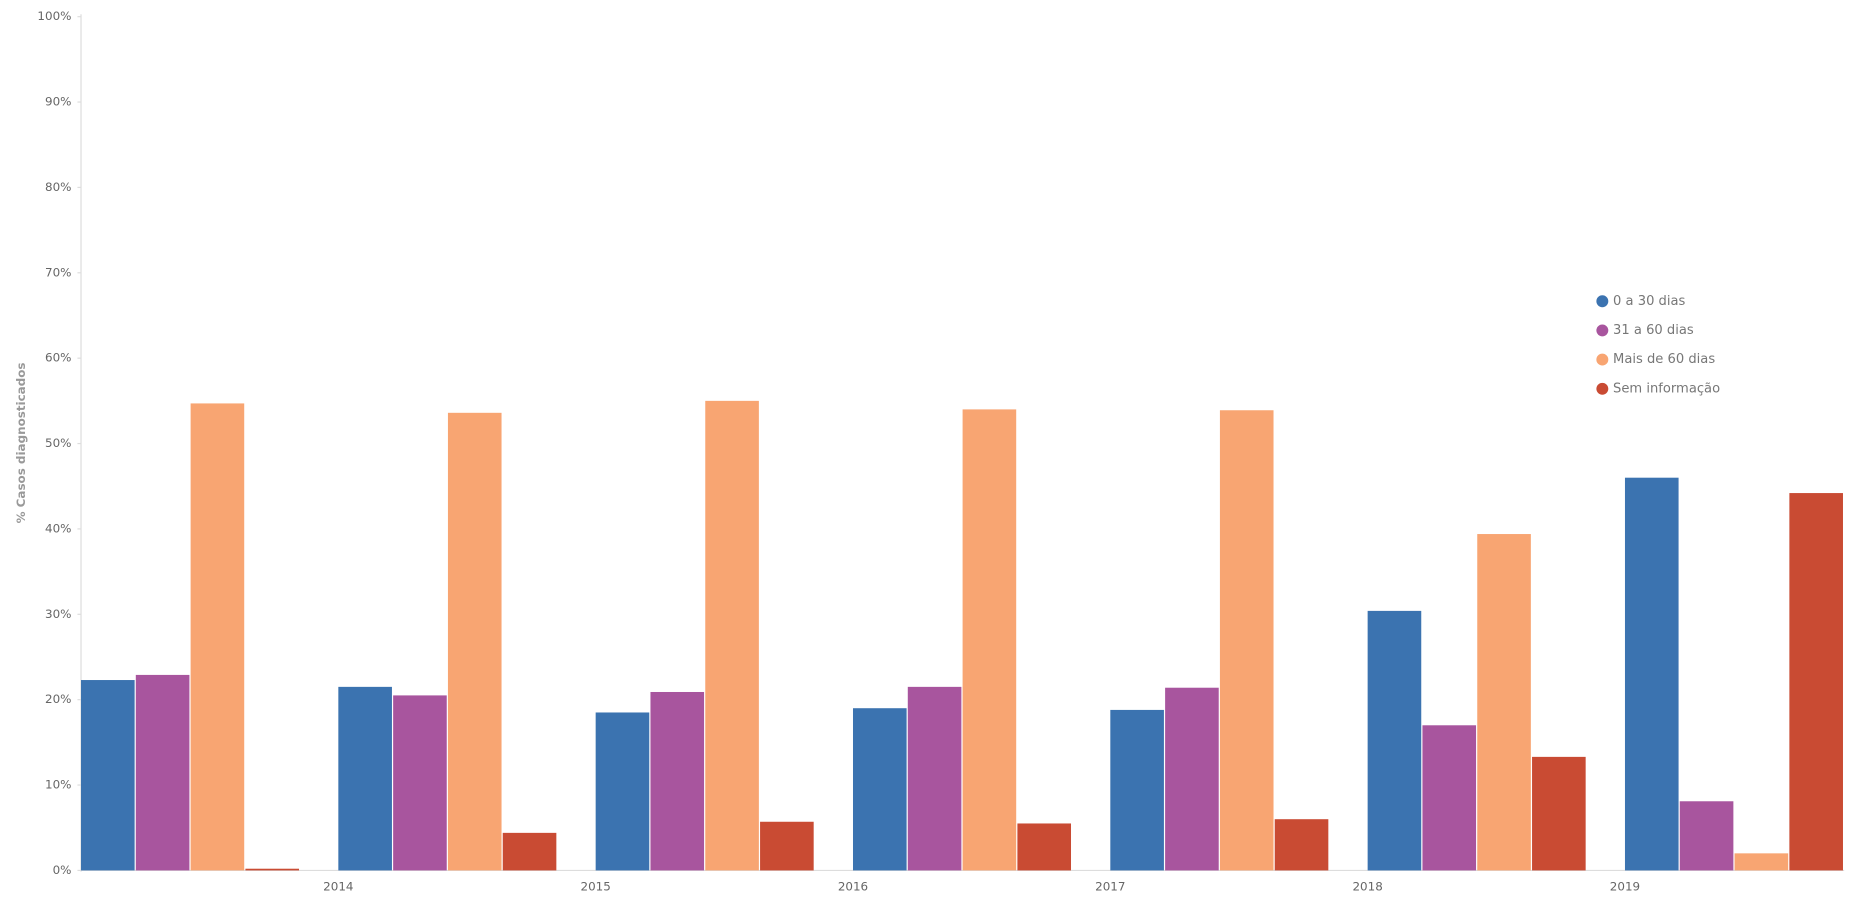 The height and width of the screenshot is (899, 1868). Describe the element at coordinates (1653, 330) in the screenshot. I see `legend-label: 31 a 60 dias` at that location.